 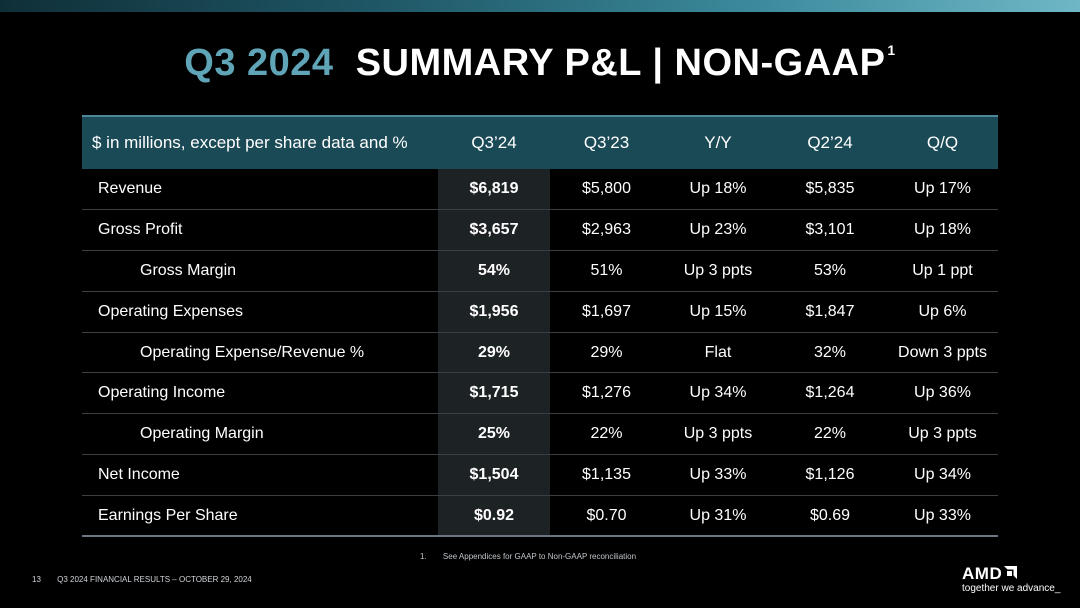 What do you see at coordinates (494, 434) in the screenshot?
I see `cell-q3-24: 25%` at bounding box center [494, 434].